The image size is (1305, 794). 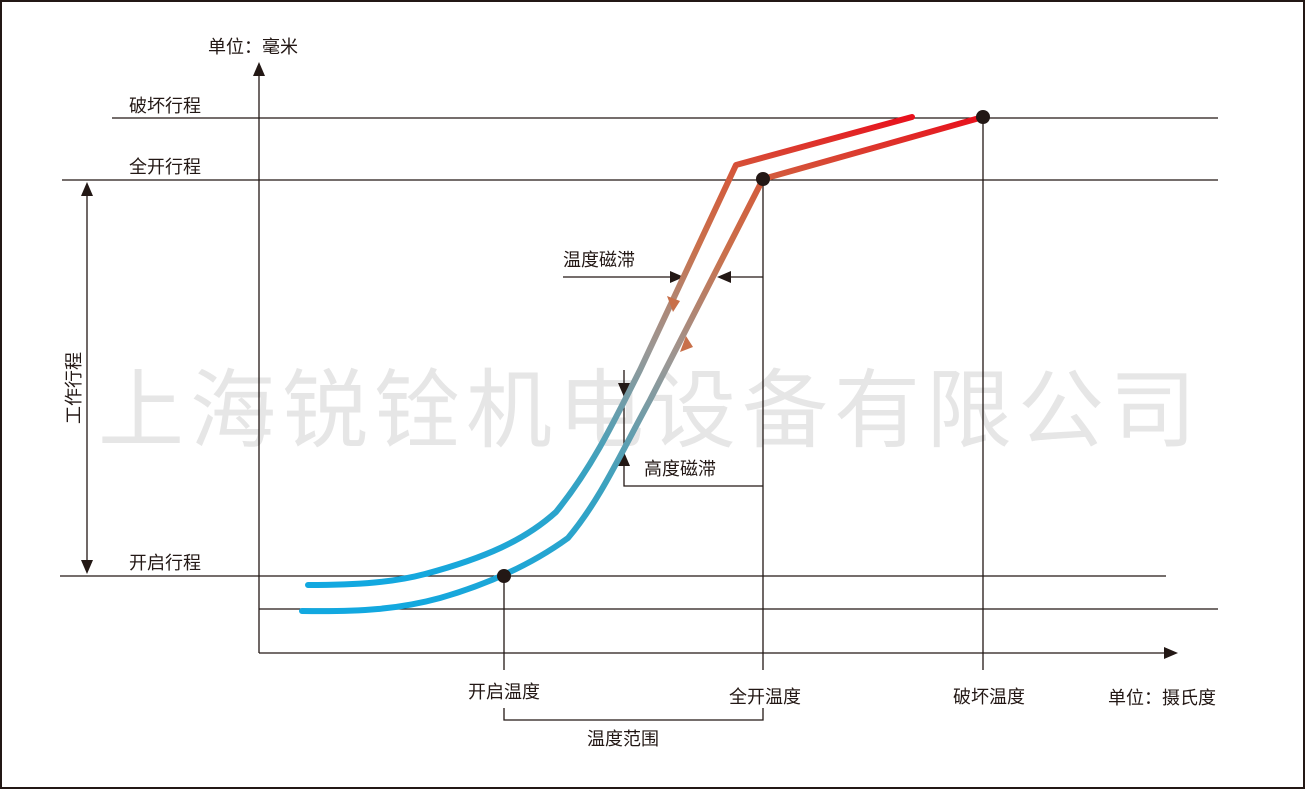 I want to click on height-hysteresis-bracket, so click(x=693, y=428).